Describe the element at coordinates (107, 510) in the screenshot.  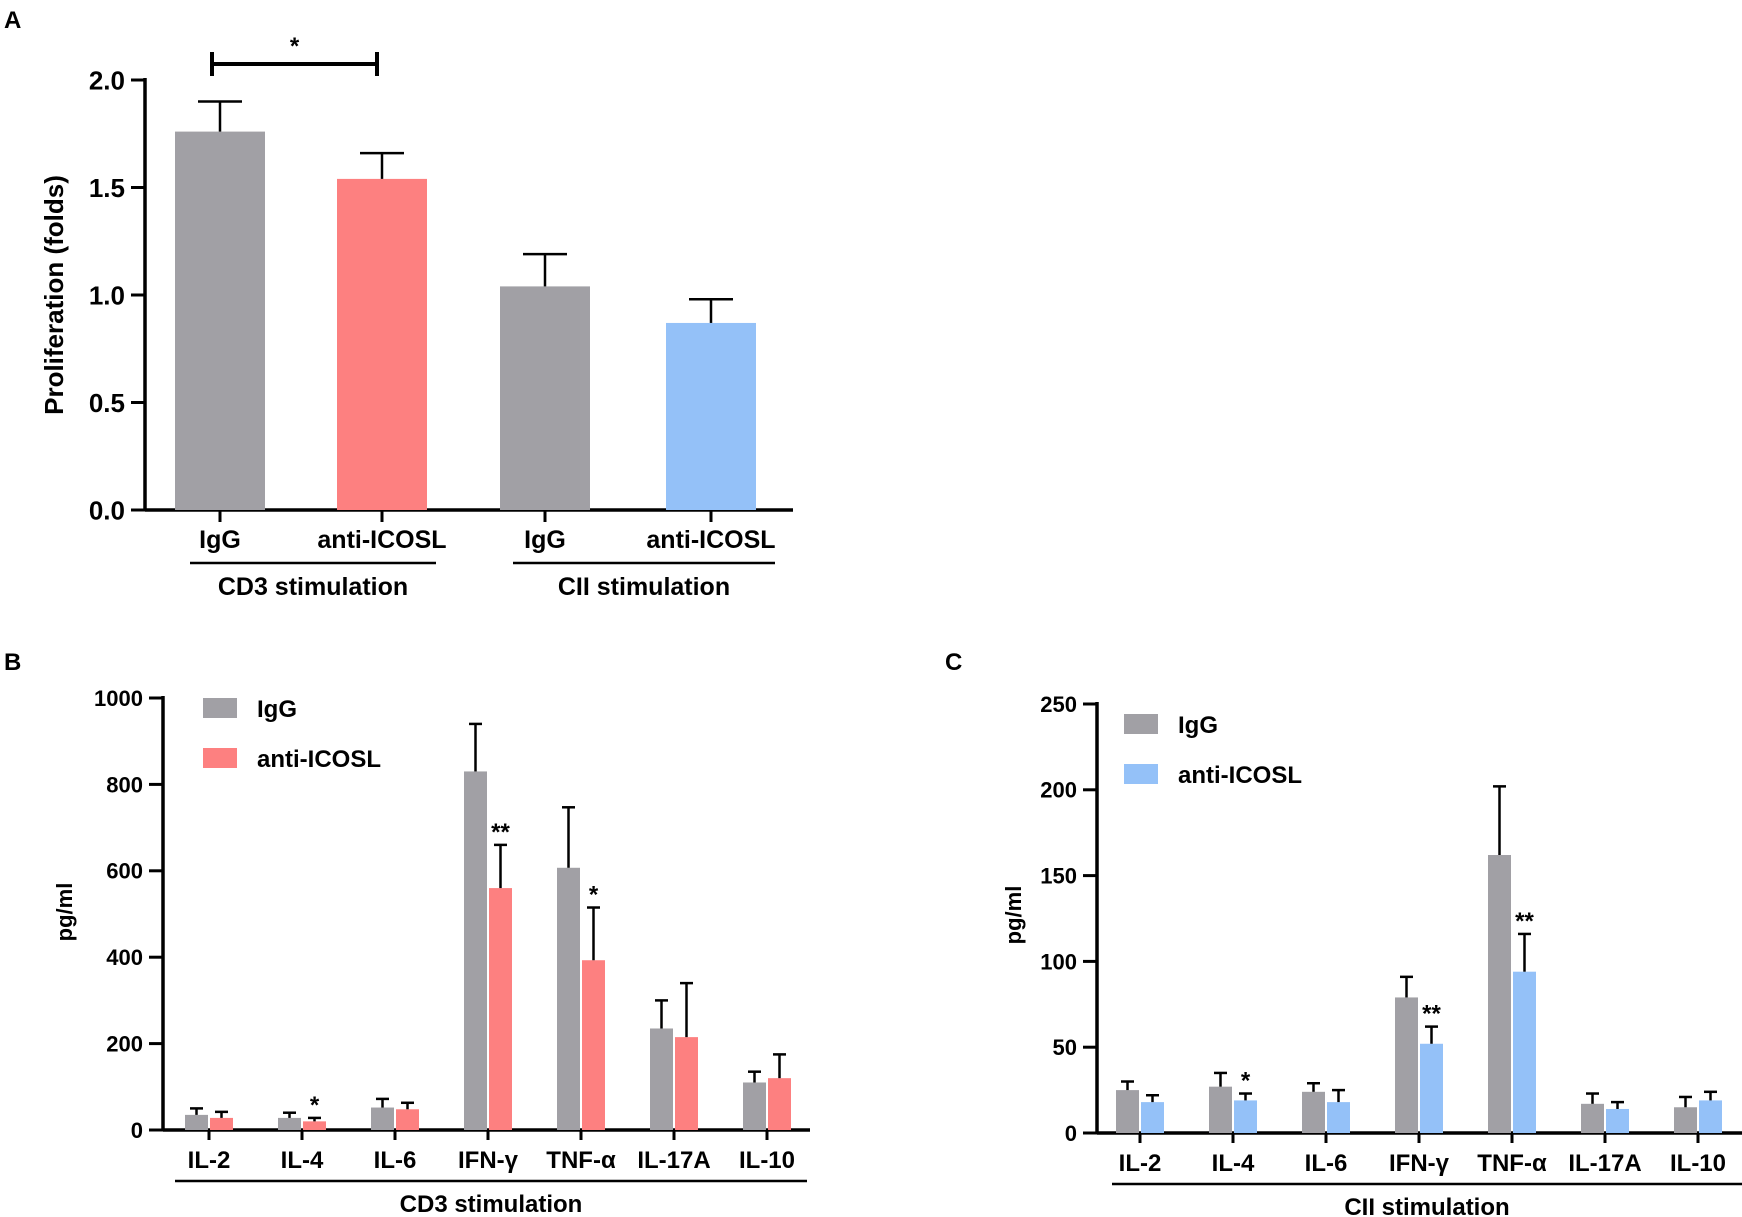
I see `panel-a-y-tick-label: 0.0` at that location.